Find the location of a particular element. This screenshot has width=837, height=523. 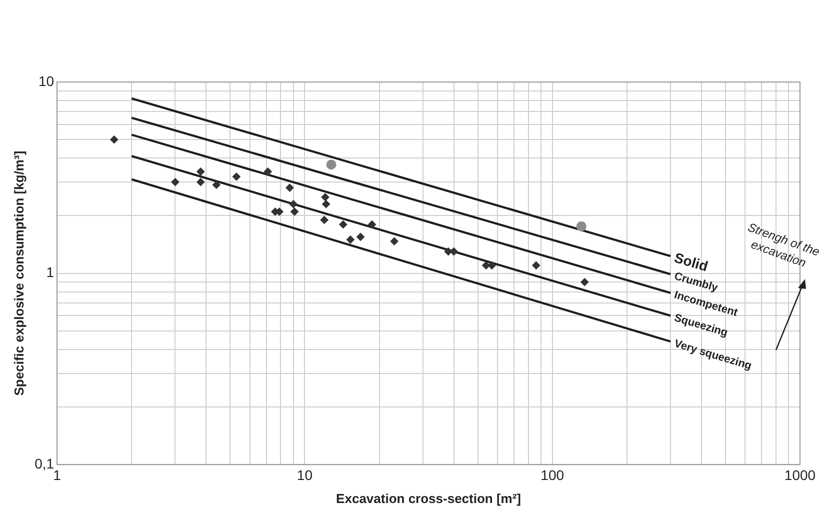

y-tick-label: 1 is located at coordinates (50, 272).